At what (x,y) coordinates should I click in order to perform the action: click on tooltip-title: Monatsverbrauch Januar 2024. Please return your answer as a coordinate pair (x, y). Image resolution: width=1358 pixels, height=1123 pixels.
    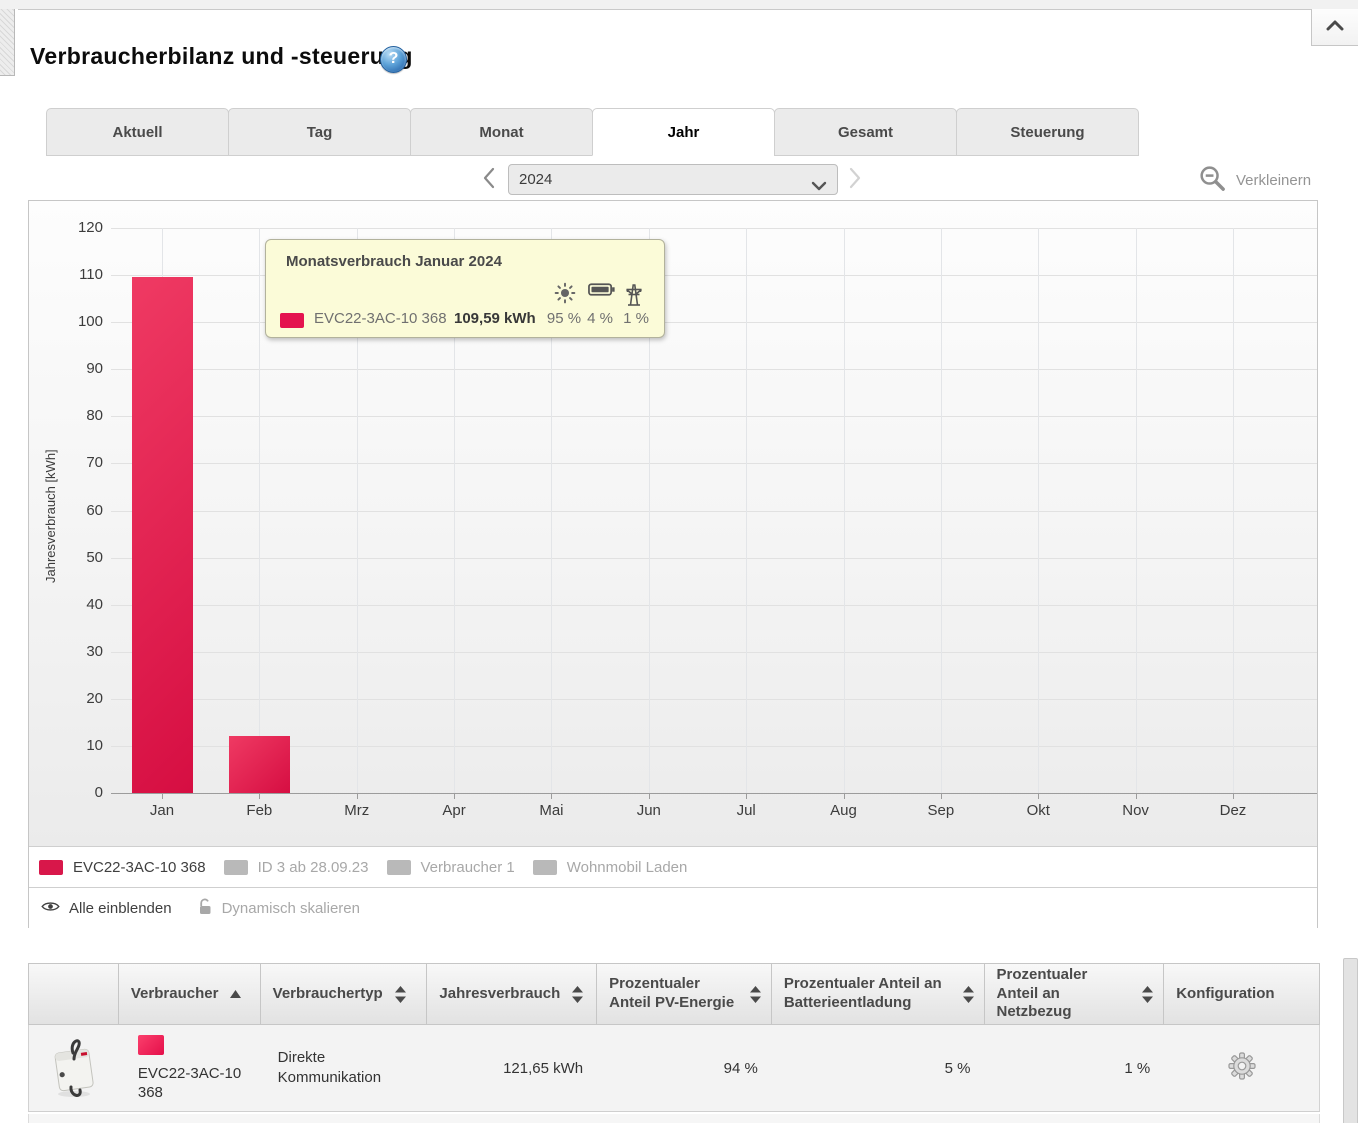
    Looking at the image, I should click on (394, 261).